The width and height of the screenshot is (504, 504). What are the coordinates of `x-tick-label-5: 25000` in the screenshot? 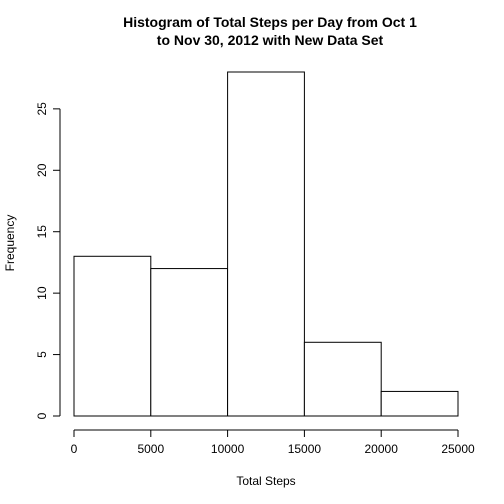 It's located at (458, 449).